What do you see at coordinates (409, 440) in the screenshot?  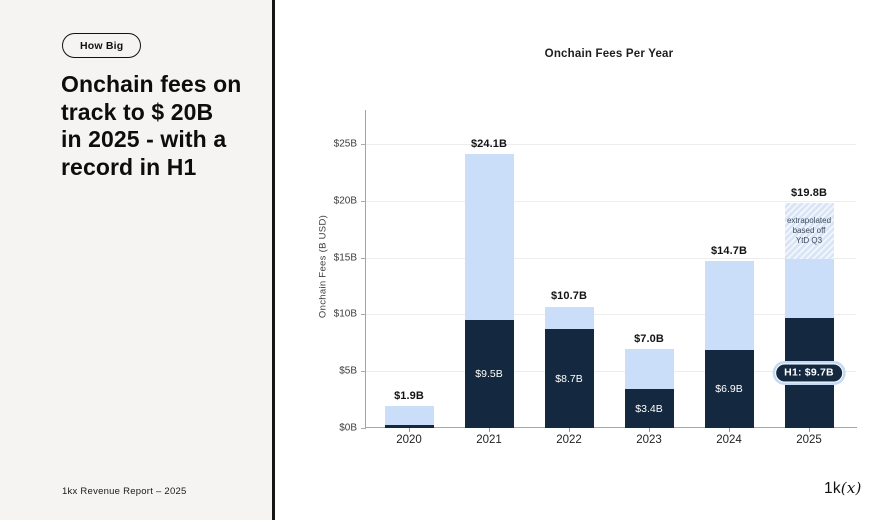 I see `x-tick-label: 2020` at bounding box center [409, 440].